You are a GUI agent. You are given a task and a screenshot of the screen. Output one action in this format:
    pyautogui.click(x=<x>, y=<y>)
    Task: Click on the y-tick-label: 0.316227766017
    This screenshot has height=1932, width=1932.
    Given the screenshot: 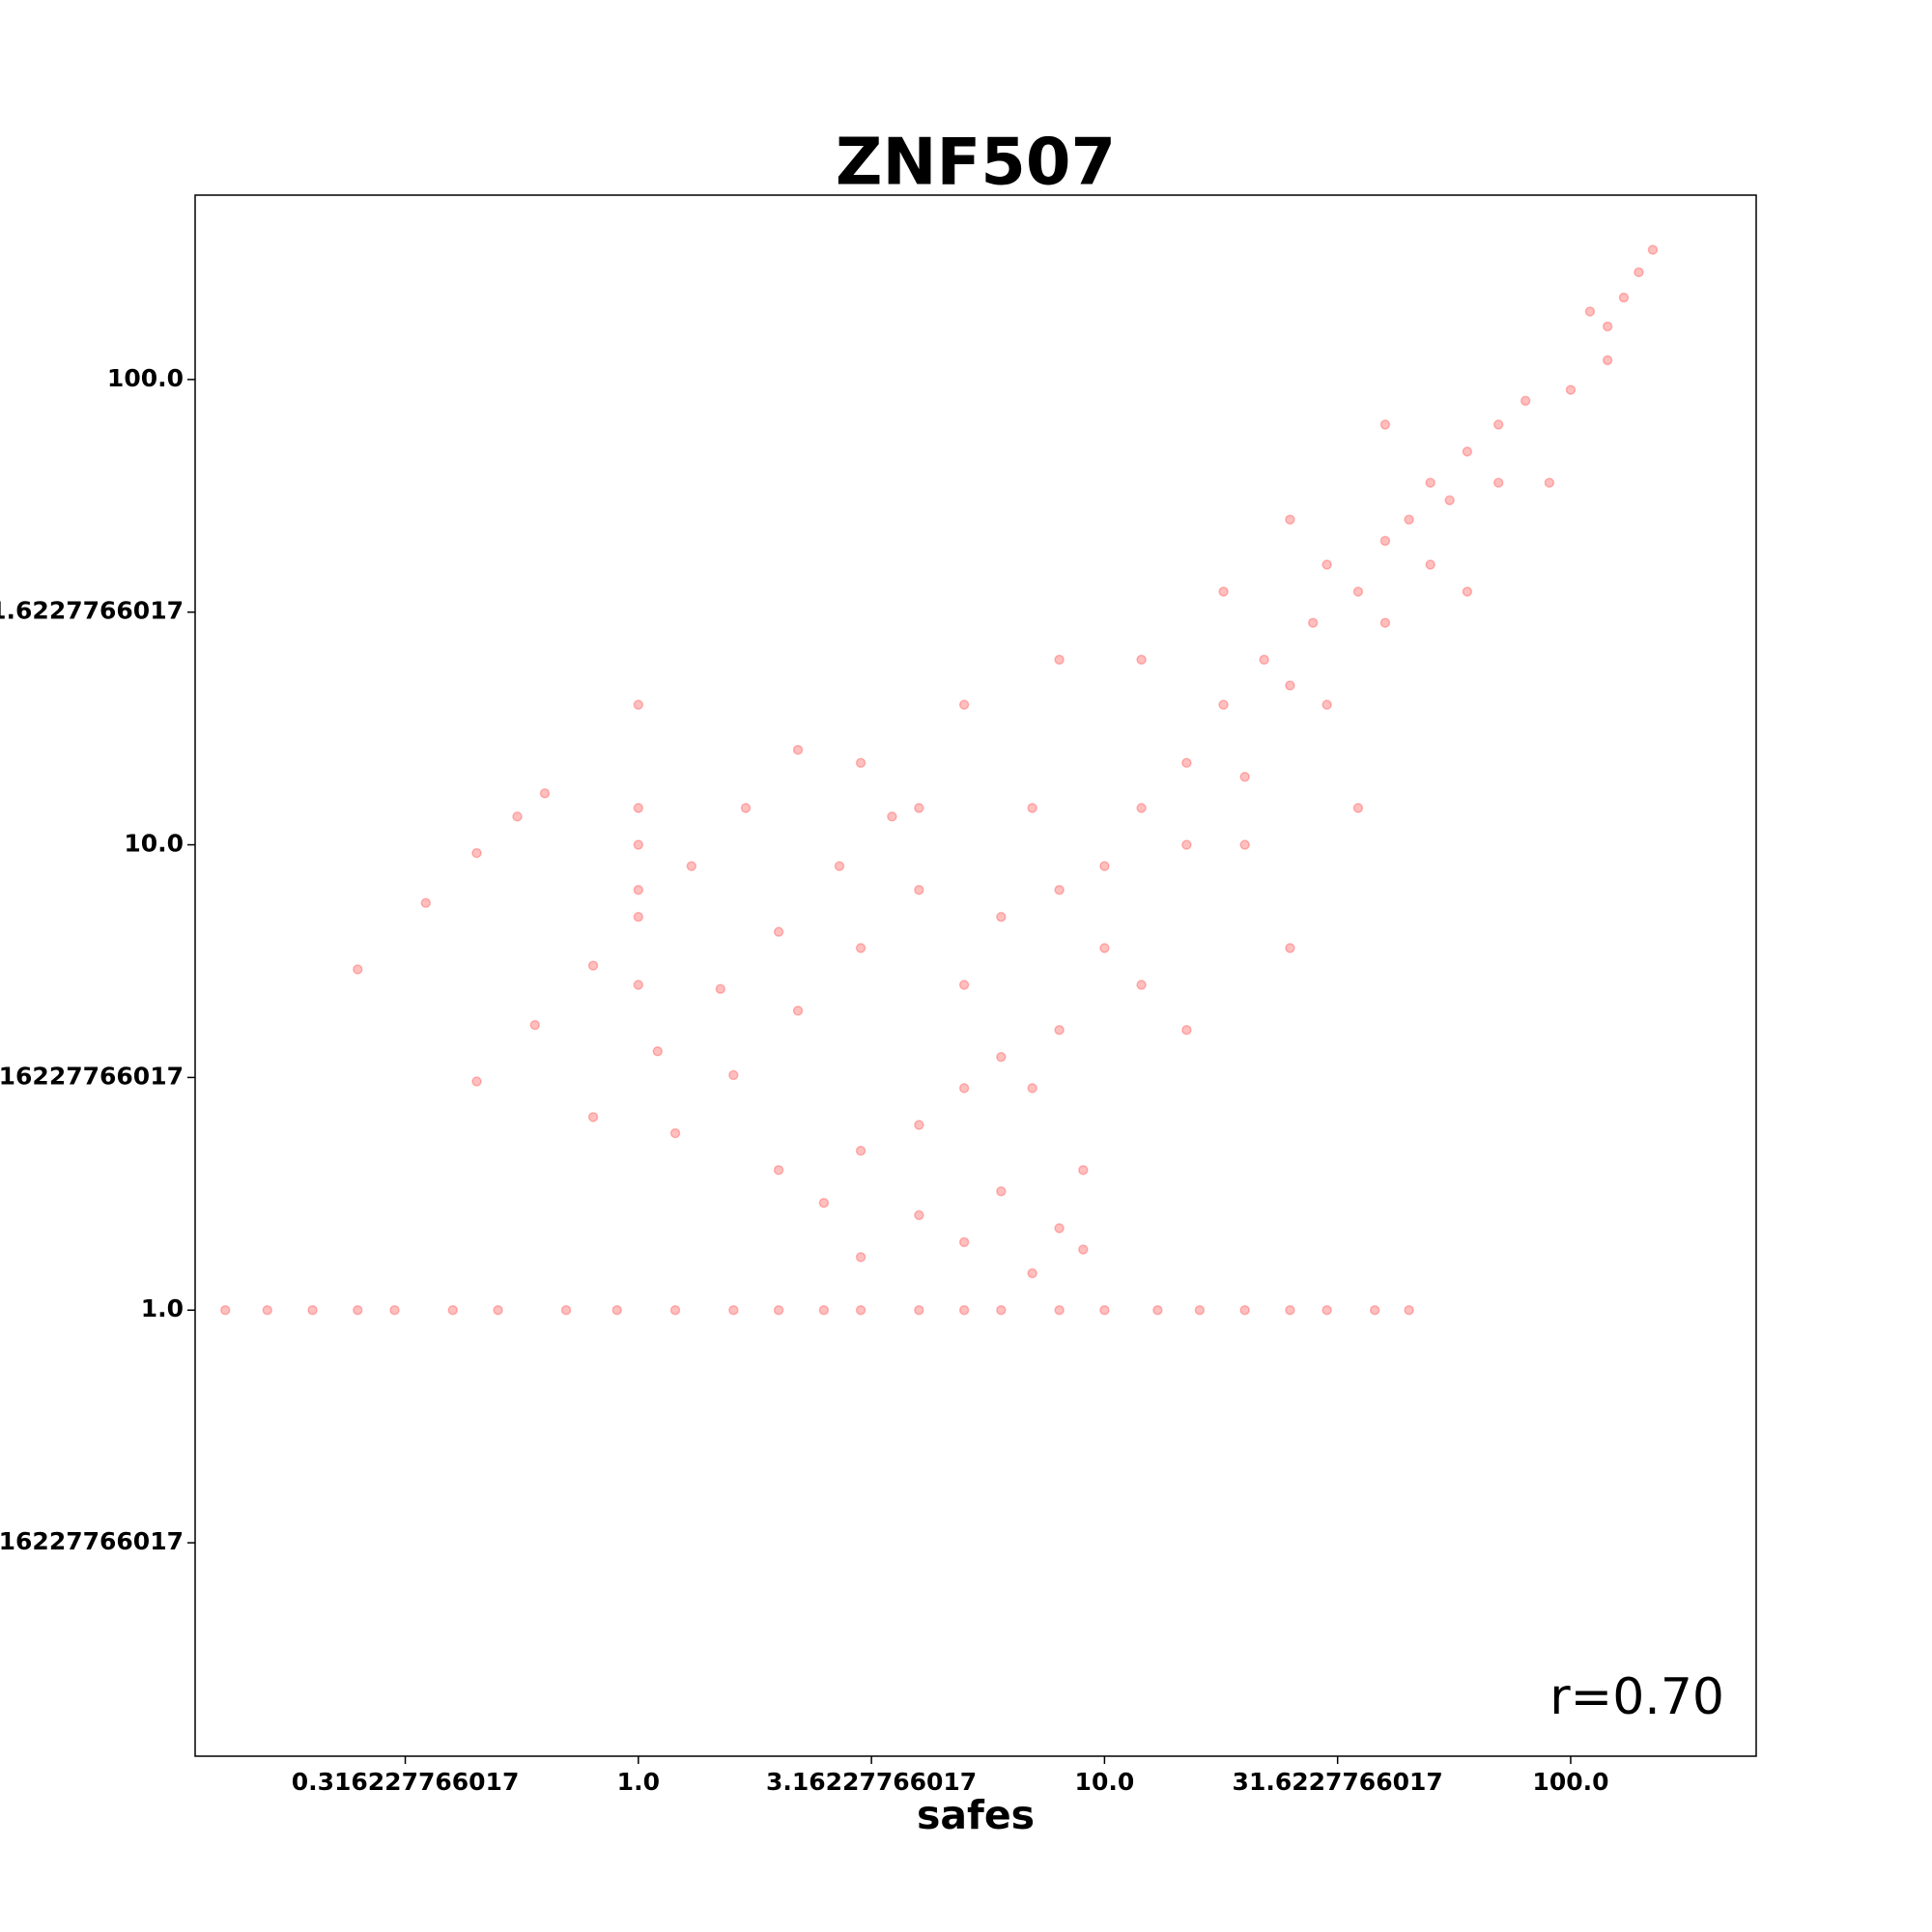 What is the action you would take?
    pyautogui.click(x=92, y=1541)
    